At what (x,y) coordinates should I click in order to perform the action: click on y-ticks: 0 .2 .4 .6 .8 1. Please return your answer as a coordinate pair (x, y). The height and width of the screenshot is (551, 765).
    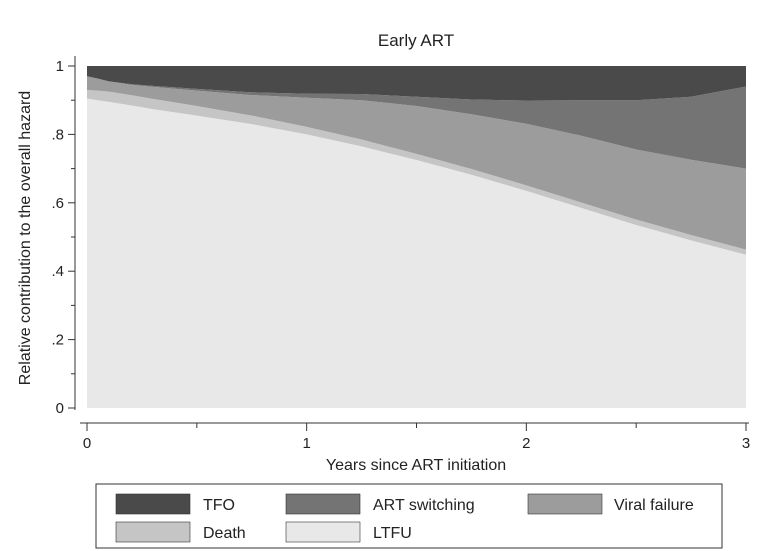
    Looking at the image, I should click on (63, 237).